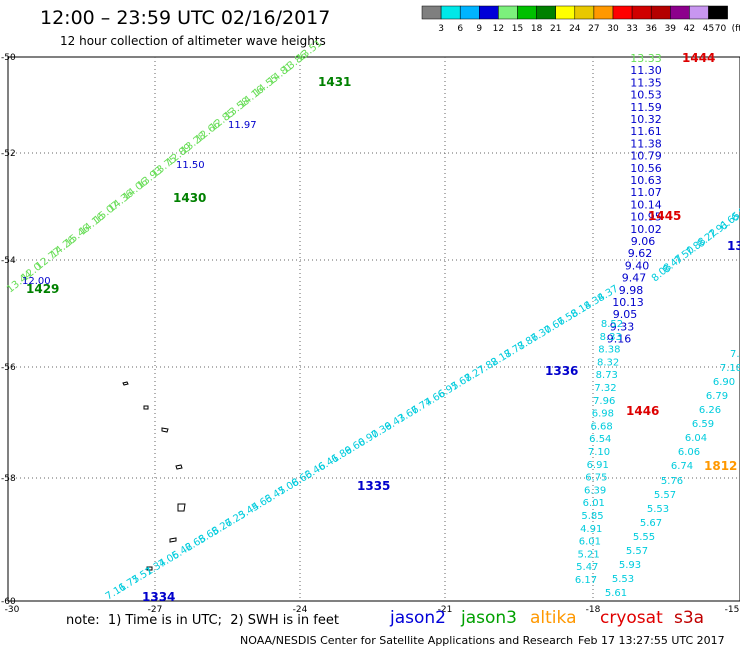  What do you see at coordinates (599, 452) in the screenshot?
I see `swh-value-column: 7.10` at bounding box center [599, 452].